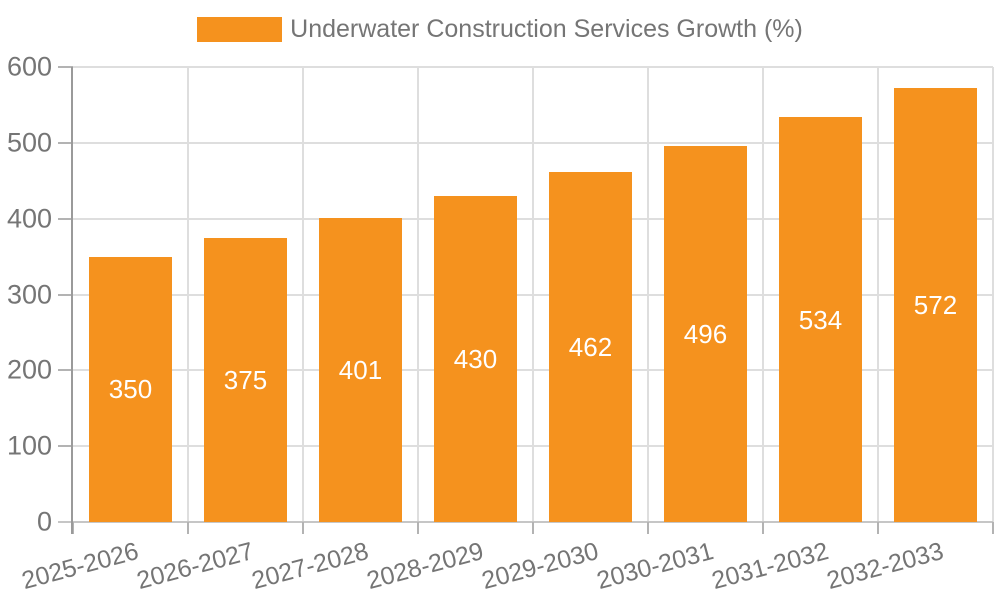  What do you see at coordinates (29, 142) in the screenshot?
I see `y-tick-label: 500` at bounding box center [29, 142].